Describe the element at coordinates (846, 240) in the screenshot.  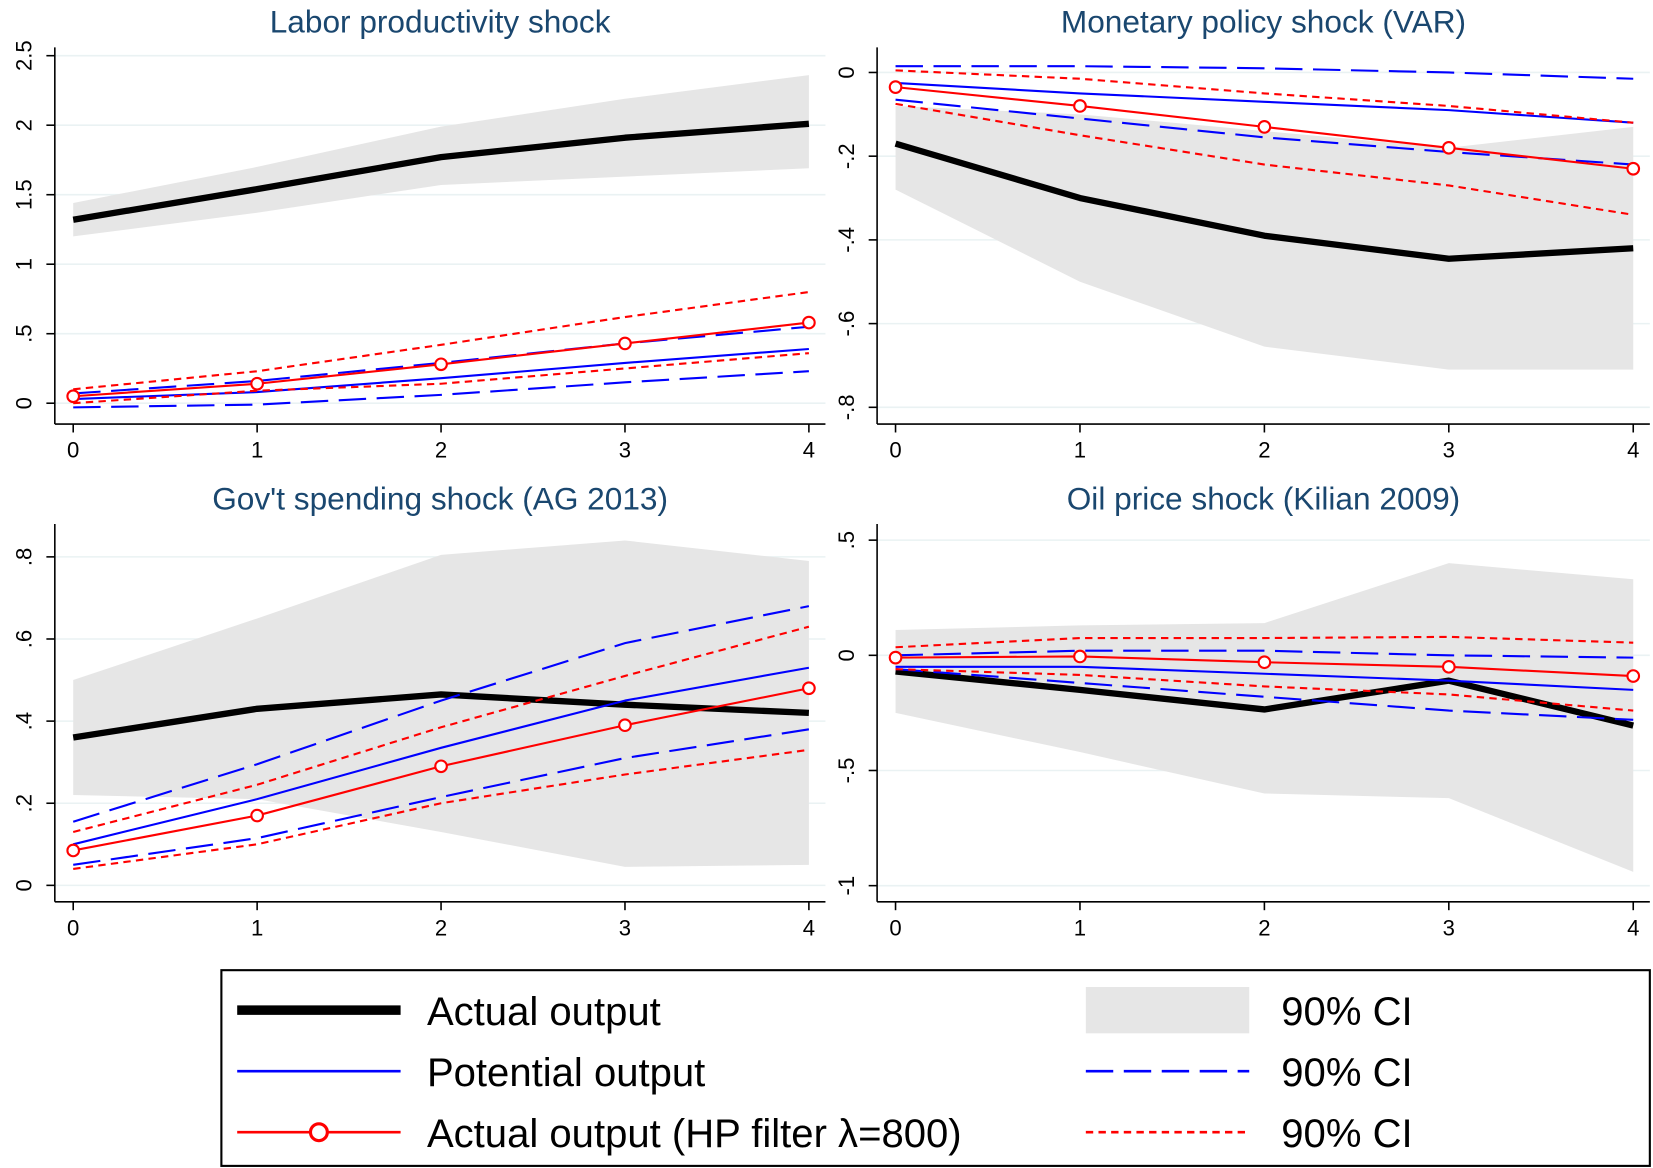
I see `y-tick-label: -.4` at that location.